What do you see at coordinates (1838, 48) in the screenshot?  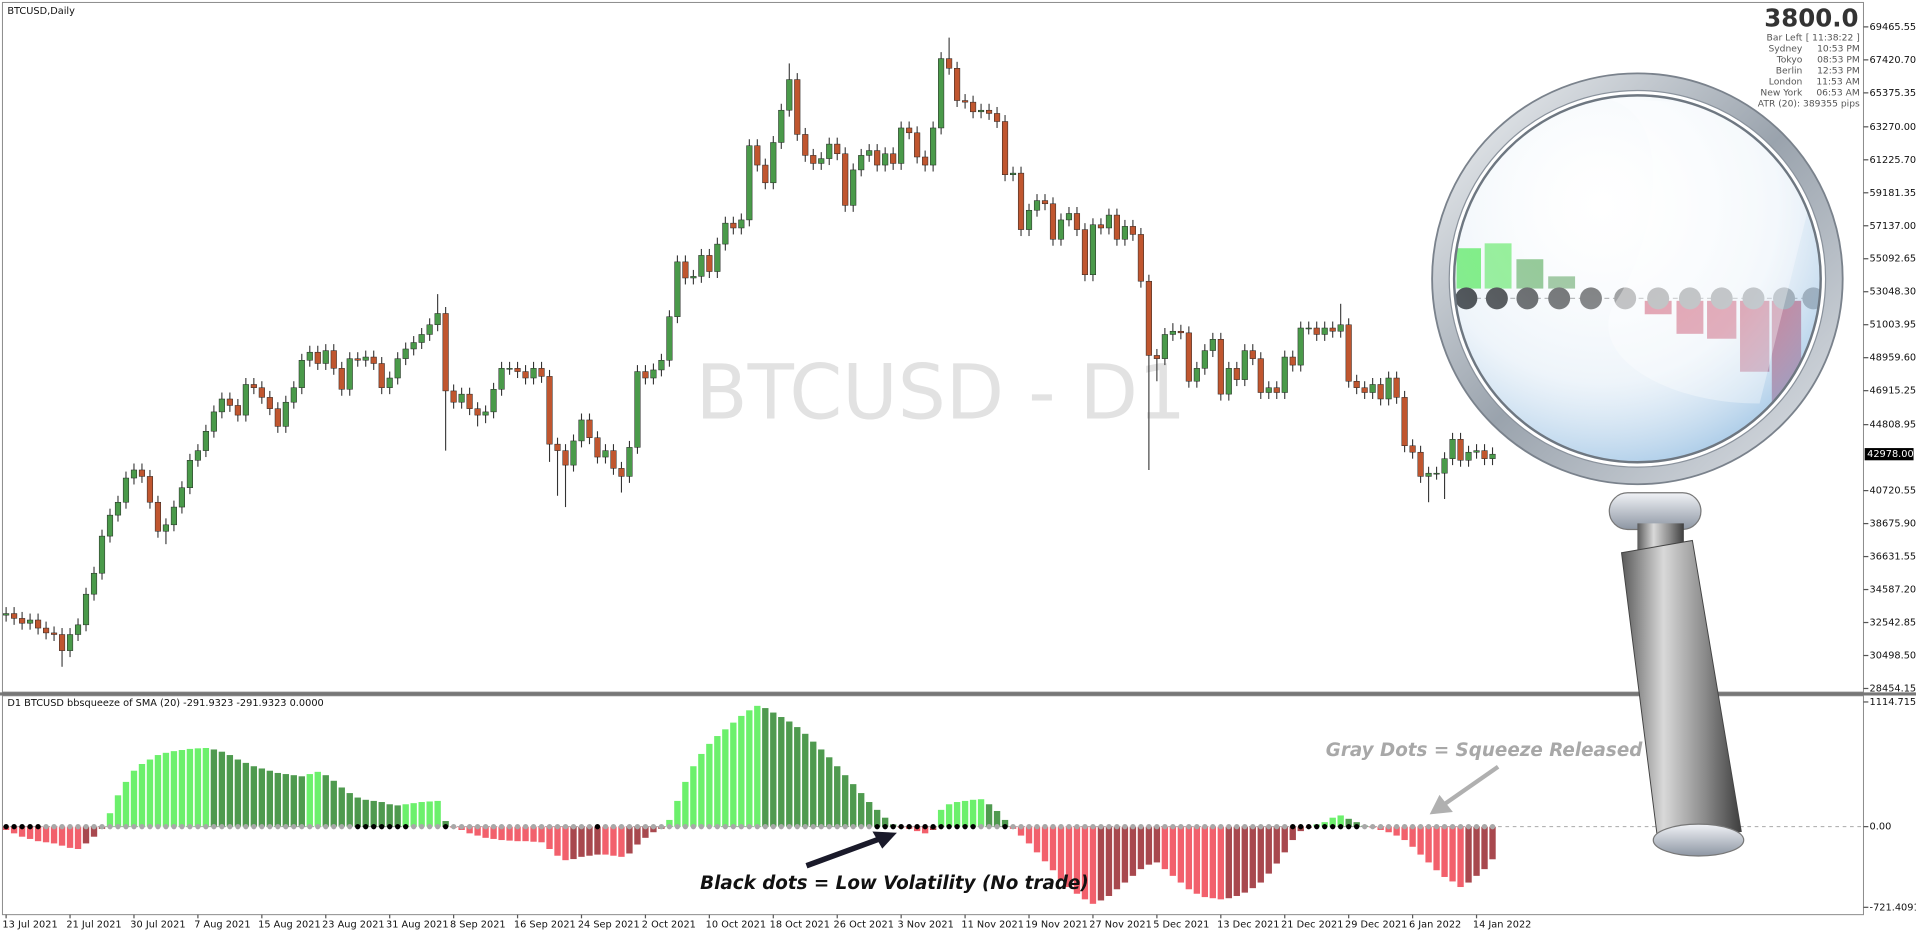 I see `info-value: 10:53 PM` at bounding box center [1838, 48].